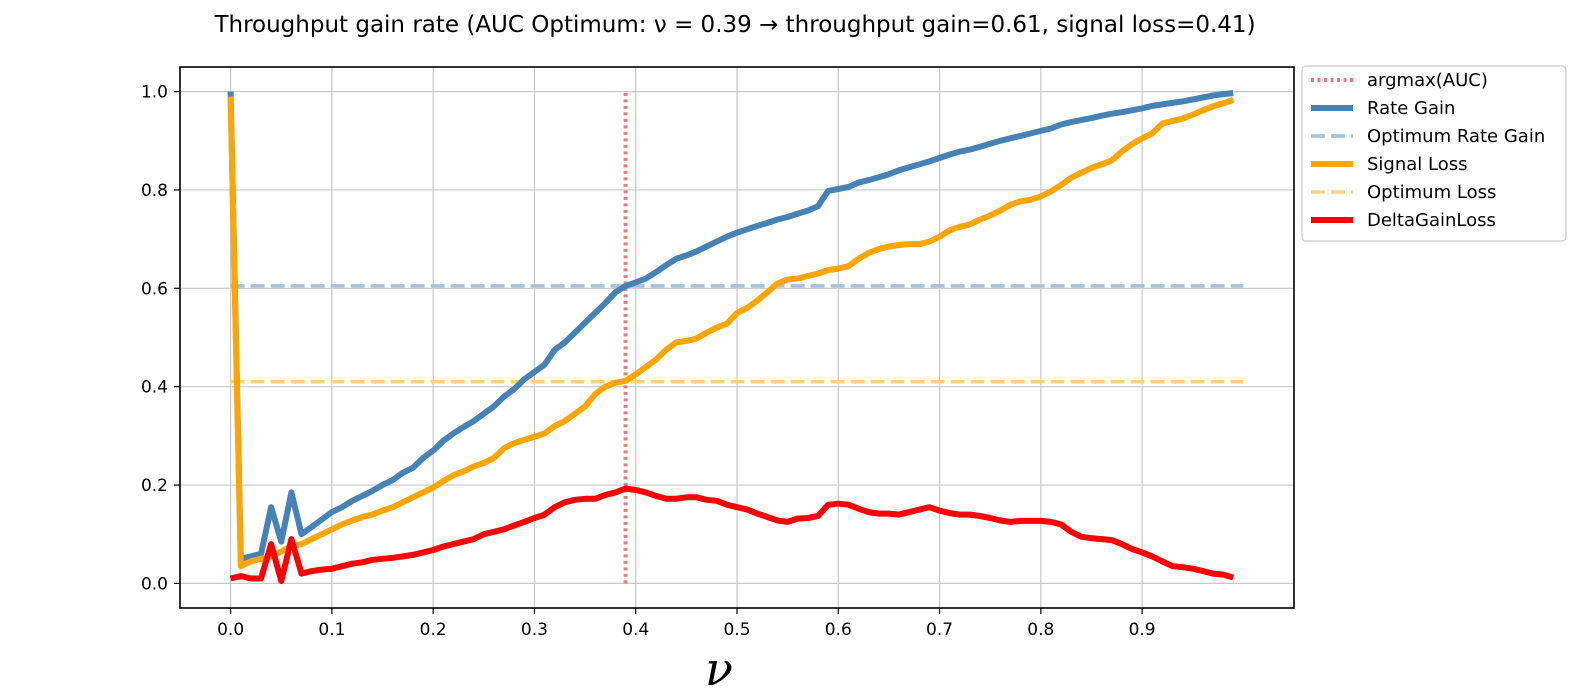 This screenshot has height=700, width=1572. Describe the element at coordinates (154, 584) in the screenshot. I see `y-tick-label: 0.0` at that location.